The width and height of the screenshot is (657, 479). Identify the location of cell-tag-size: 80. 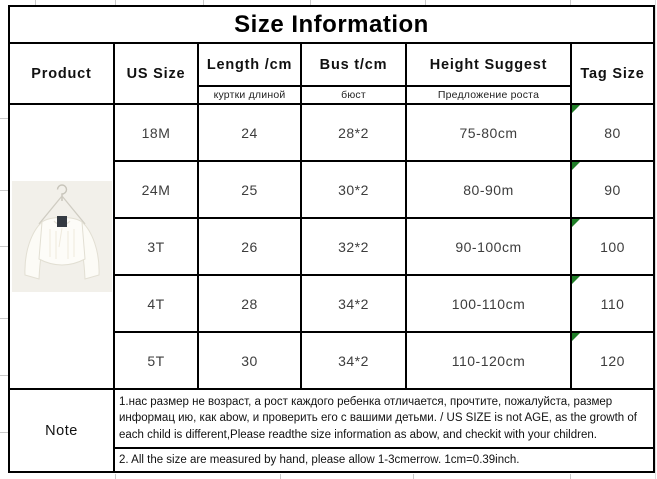
(612, 132).